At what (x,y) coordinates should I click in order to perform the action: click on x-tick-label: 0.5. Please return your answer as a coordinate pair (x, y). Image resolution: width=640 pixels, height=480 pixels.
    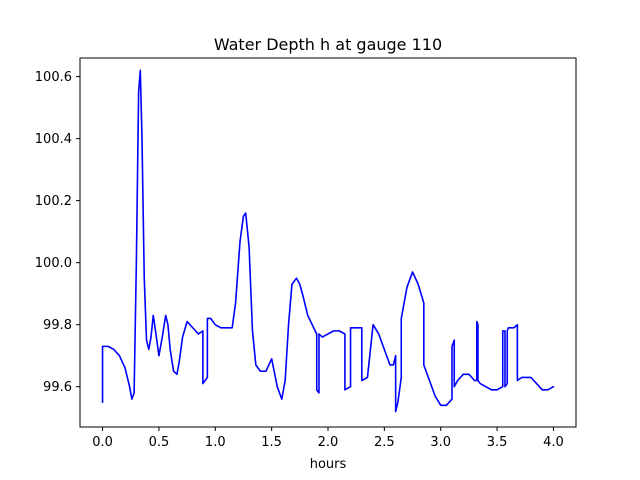
    Looking at the image, I should click on (159, 442).